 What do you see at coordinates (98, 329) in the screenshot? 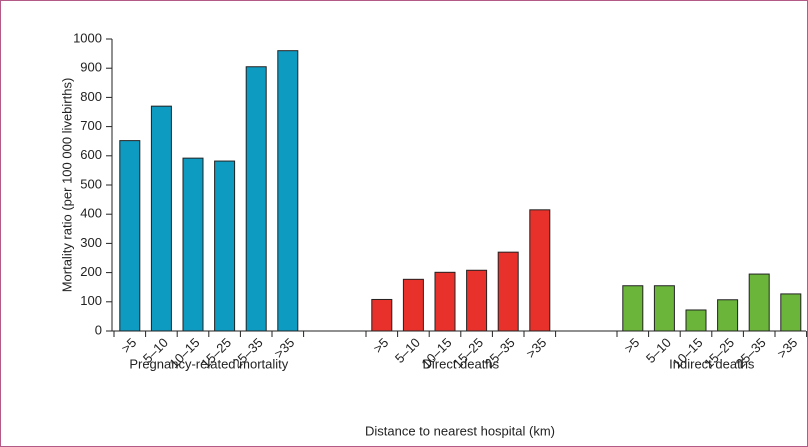
I see `y-tick-label: 0` at bounding box center [98, 329].